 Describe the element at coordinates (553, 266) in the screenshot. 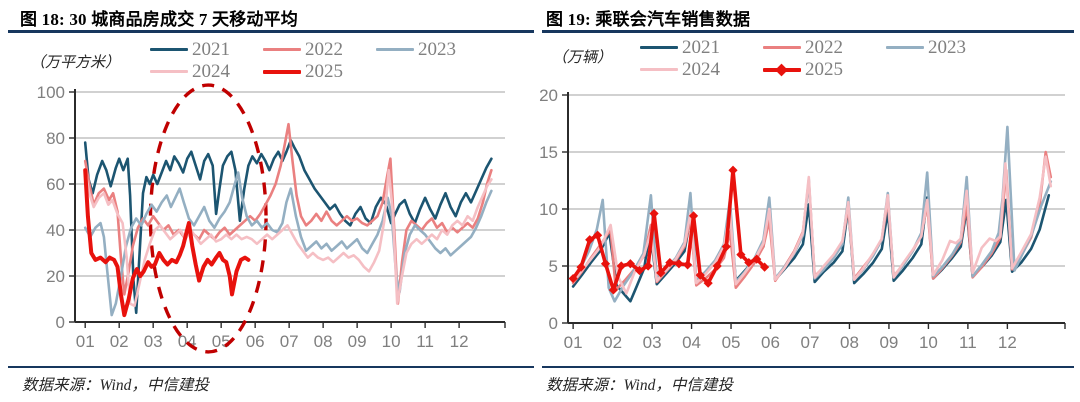

I see `y-tick-label: 5` at that location.